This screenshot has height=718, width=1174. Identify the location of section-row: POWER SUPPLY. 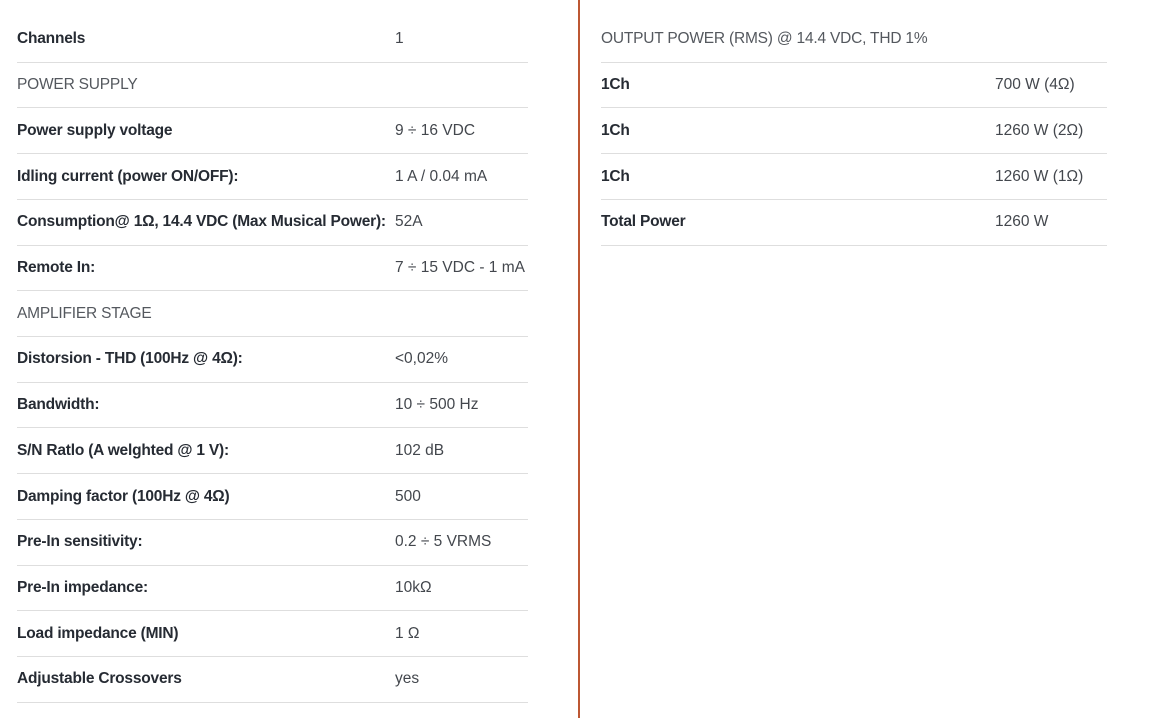
(272, 86).